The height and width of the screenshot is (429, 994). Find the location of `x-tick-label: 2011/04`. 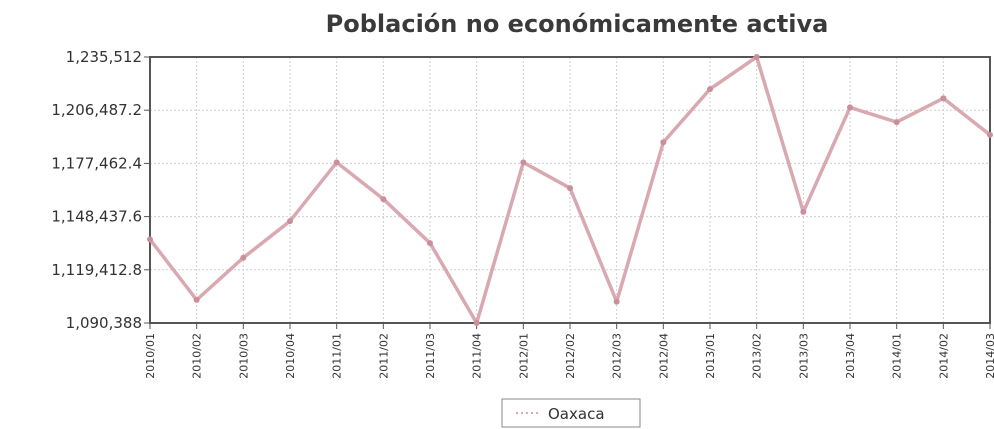

x-tick-label: 2011/04 is located at coordinates (477, 356).